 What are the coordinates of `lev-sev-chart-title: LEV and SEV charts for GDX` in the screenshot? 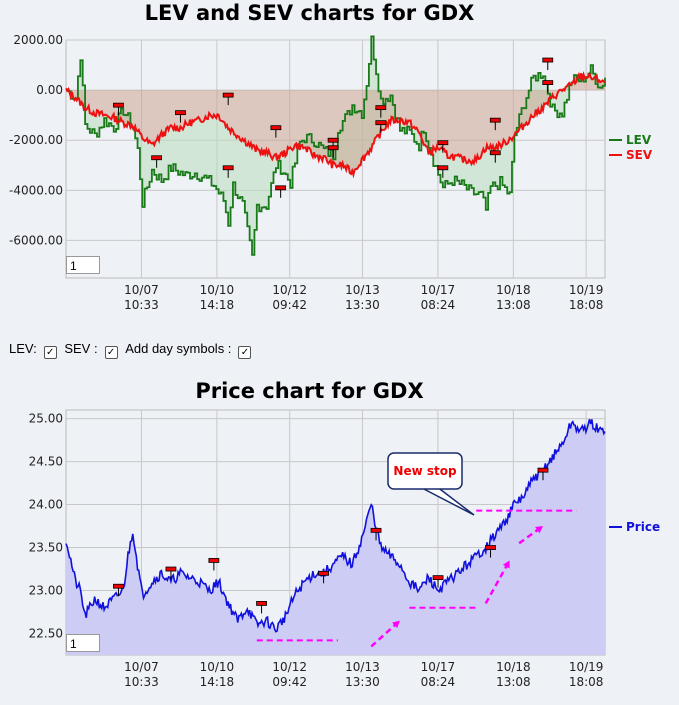 It's located at (309, 13).